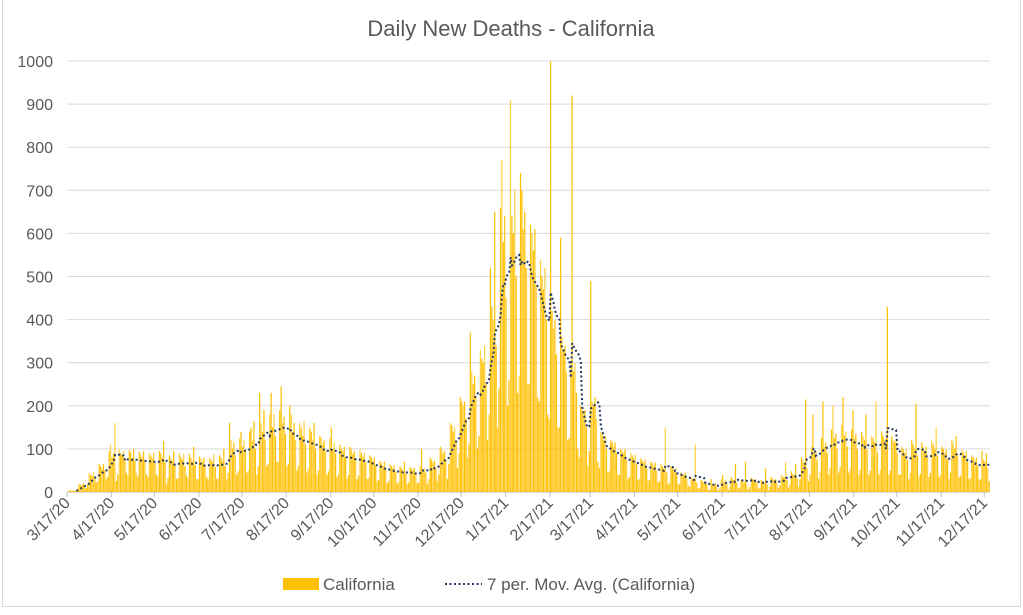 This screenshot has width=1023, height=615. I want to click on legend: California 7 per. Mov. Avg. (California), so click(489, 584).